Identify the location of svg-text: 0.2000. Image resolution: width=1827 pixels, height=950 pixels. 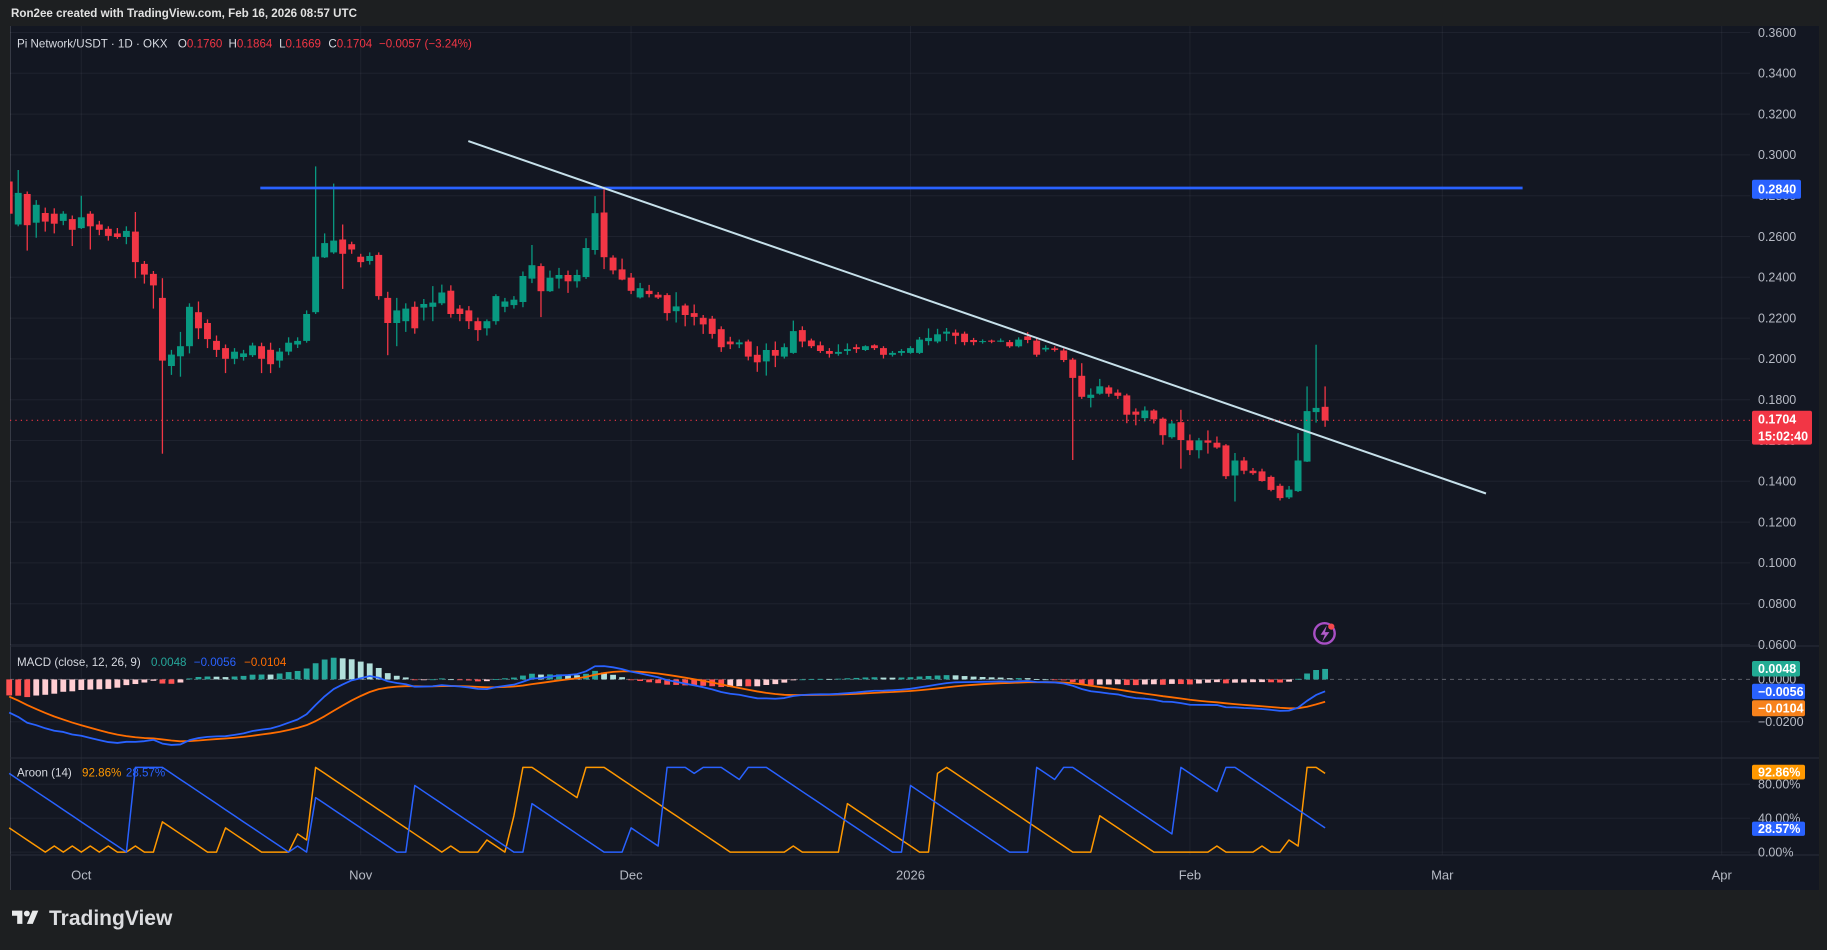
(1777, 359).